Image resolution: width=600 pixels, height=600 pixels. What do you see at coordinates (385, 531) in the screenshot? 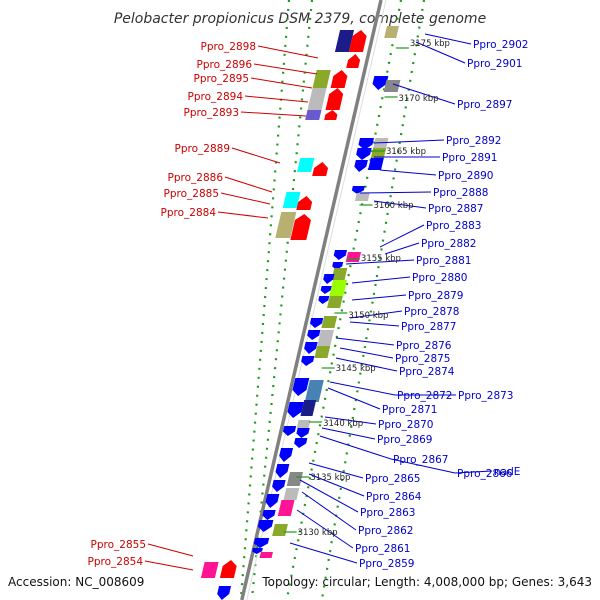
I see `reverse-gene-label: Ppro_2862` at bounding box center [385, 531].